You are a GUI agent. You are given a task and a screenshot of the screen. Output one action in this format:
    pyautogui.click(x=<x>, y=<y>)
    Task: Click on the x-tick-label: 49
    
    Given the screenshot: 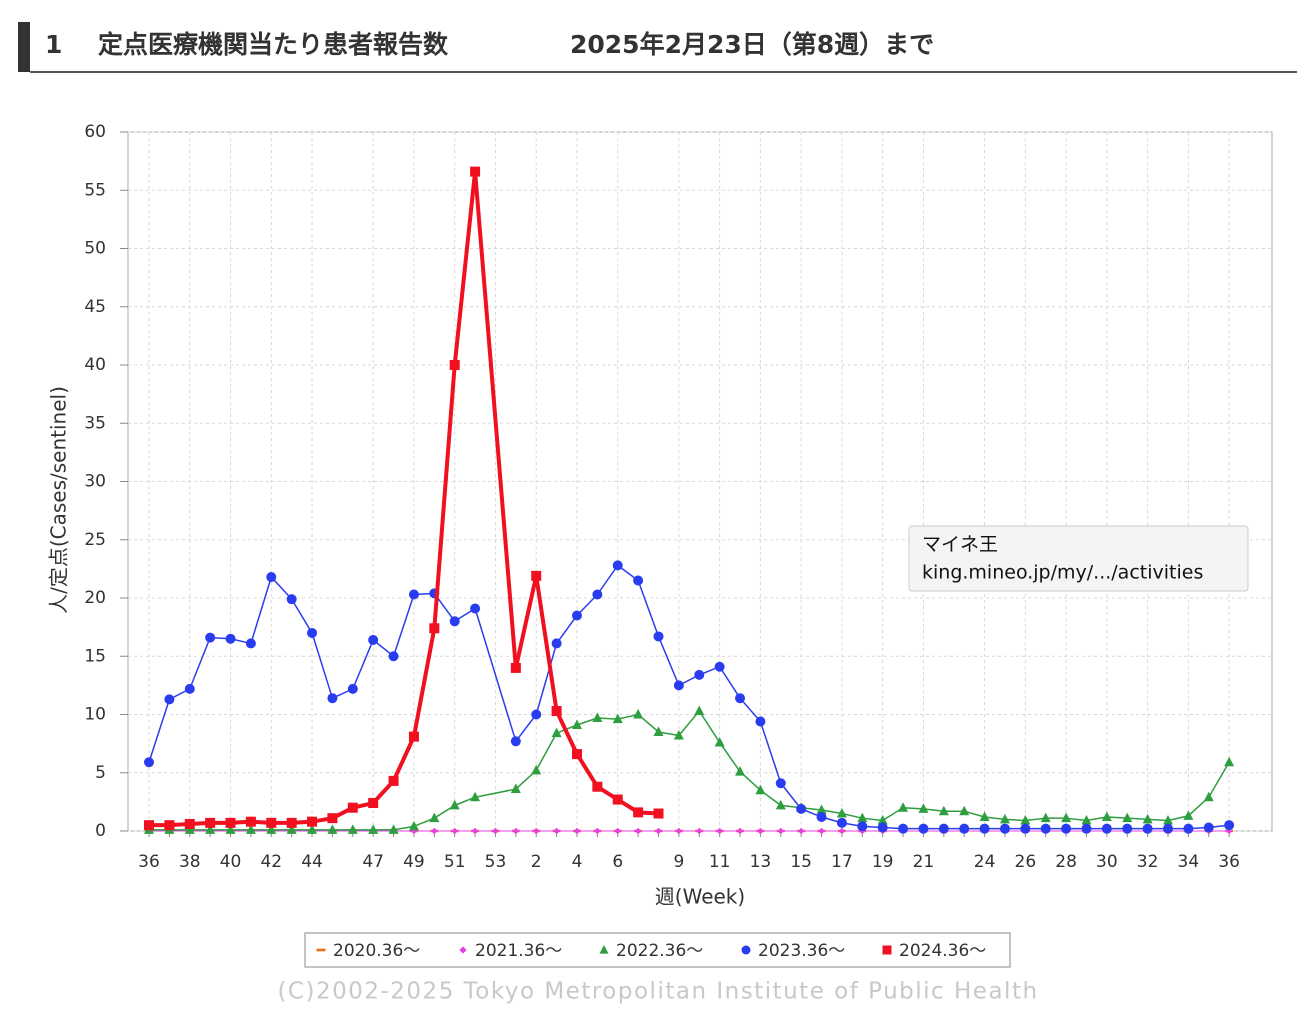 What is the action you would take?
    pyautogui.click(x=414, y=862)
    